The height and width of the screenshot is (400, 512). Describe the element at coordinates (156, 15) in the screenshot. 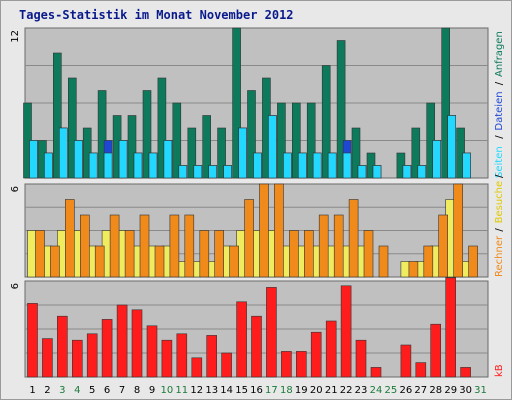

I see `page-title: Tages-Statistik im Monat November 2012` at that location.